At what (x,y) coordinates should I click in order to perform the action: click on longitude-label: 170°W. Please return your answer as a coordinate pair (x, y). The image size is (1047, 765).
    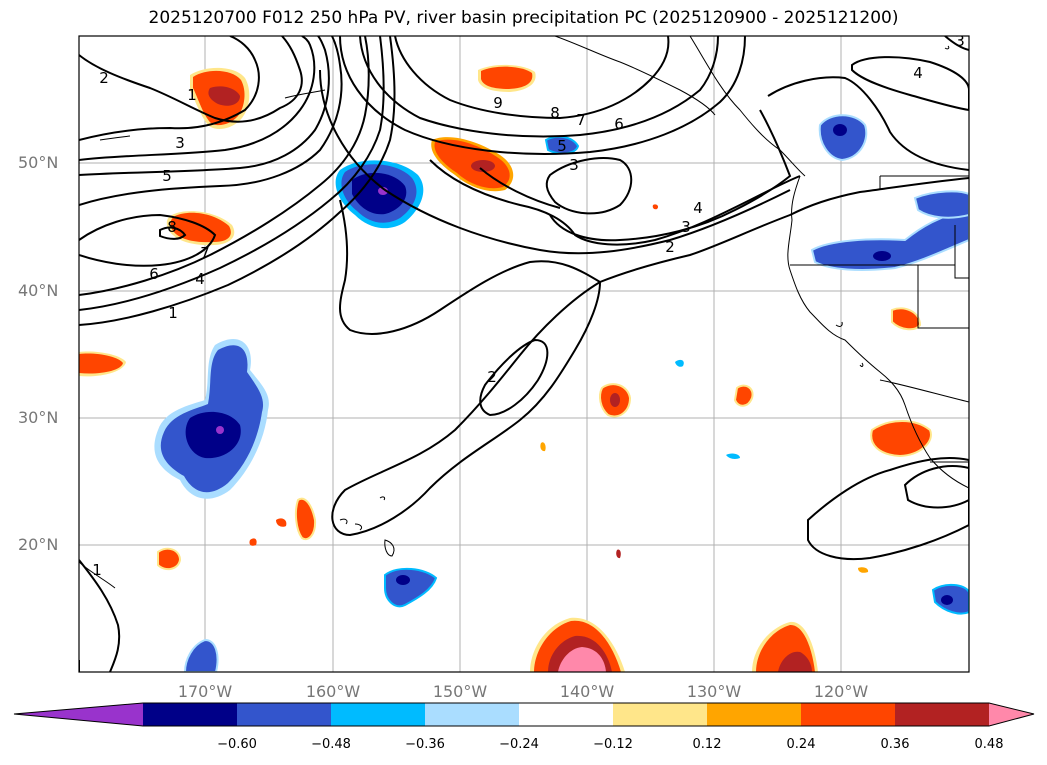
    Looking at the image, I should click on (205, 691).